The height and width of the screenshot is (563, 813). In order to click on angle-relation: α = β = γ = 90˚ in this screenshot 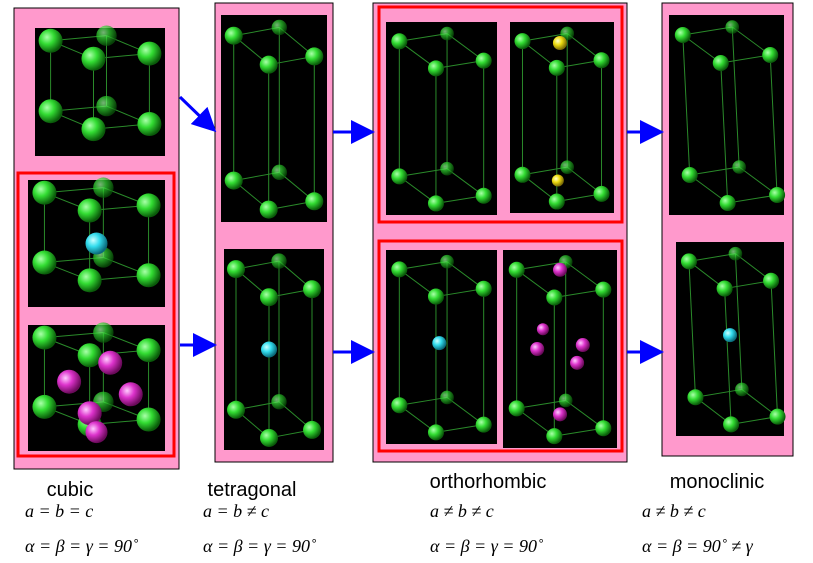, I will do `click(486, 546)`.